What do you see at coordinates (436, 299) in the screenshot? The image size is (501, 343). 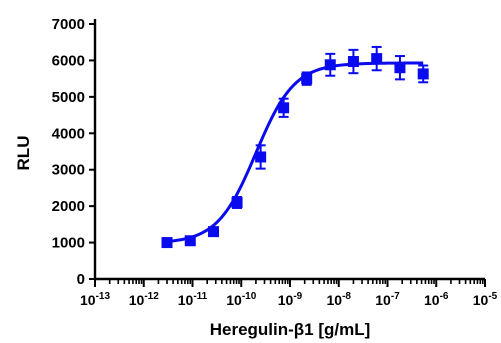 I see `x-tick-label: 10⁻⁶` at bounding box center [436, 299].